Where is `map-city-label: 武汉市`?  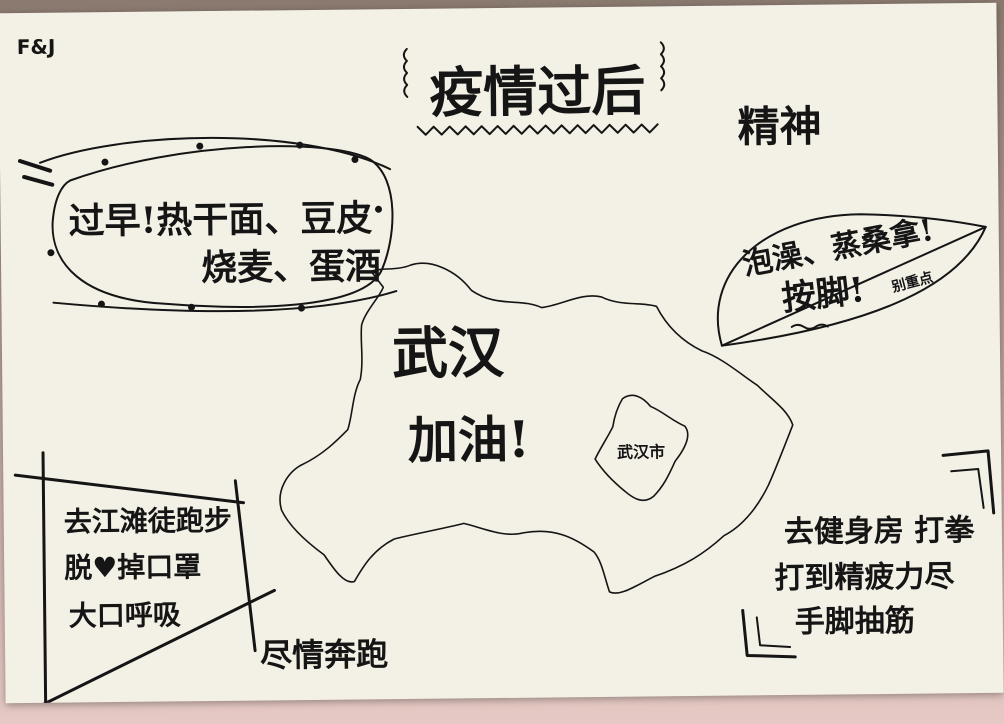
map-city-label: 武汉市 is located at coordinates (641, 452).